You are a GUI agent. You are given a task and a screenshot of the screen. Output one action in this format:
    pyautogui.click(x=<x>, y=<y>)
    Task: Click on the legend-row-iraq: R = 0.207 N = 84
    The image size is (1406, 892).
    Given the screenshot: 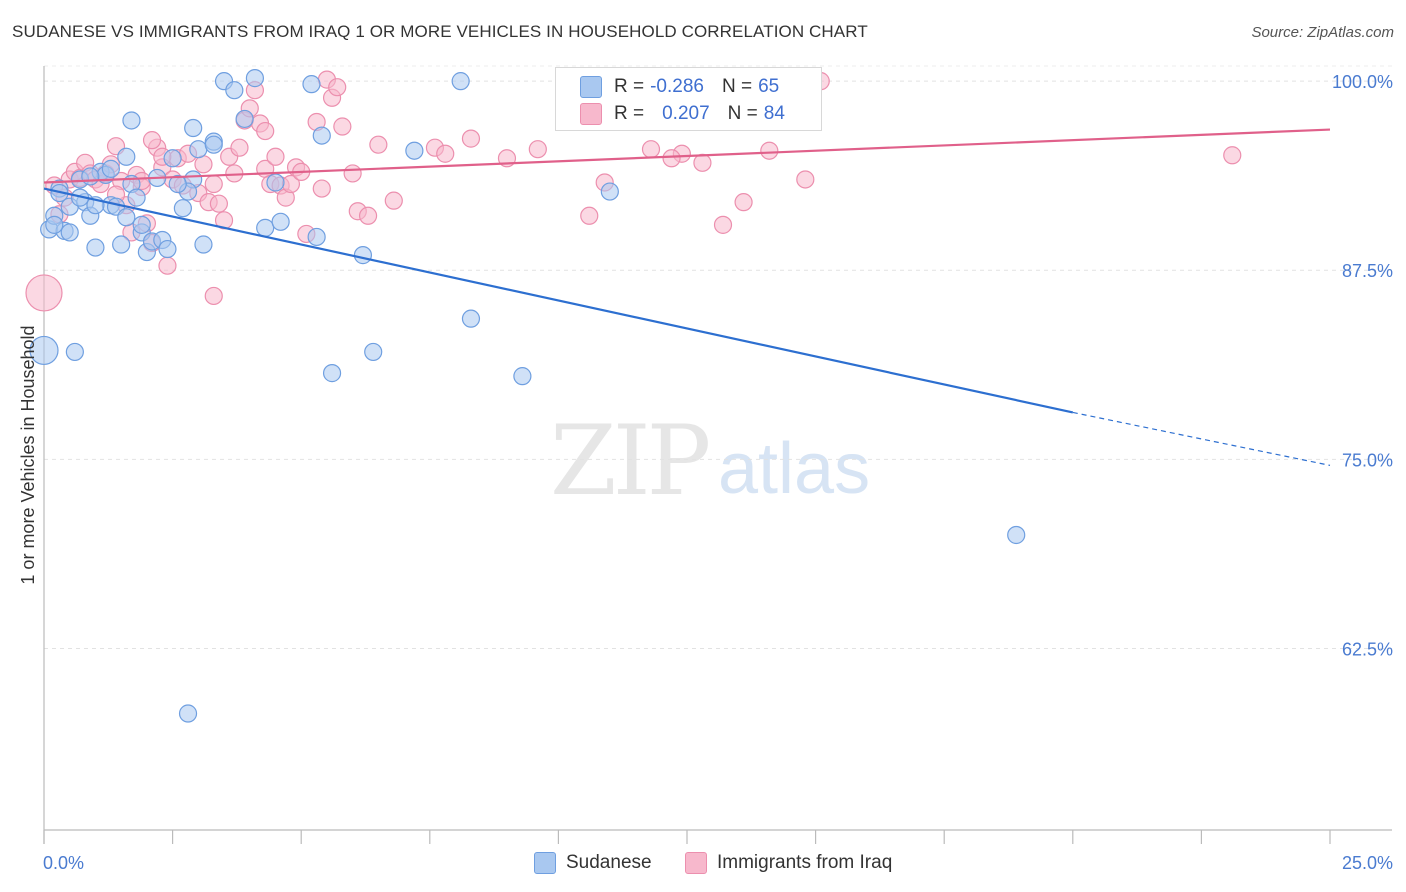 What is the action you would take?
    pyautogui.click(x=682, y=114)
    